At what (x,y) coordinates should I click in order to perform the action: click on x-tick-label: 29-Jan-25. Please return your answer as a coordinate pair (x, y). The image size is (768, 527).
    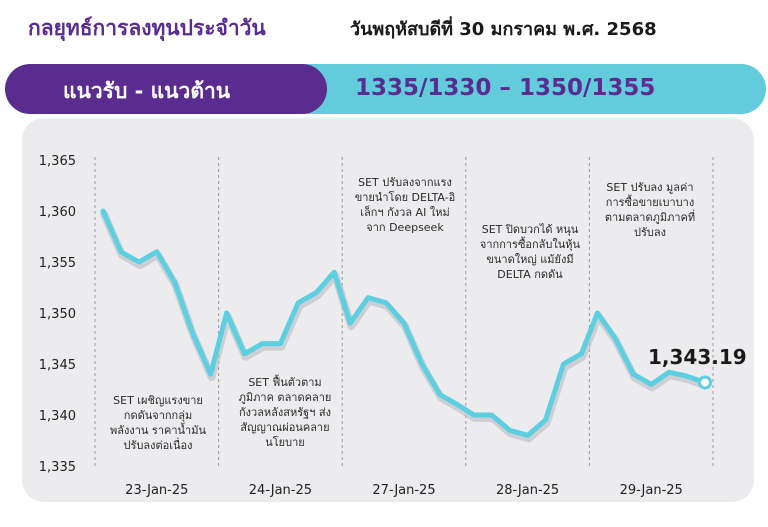
    Looking at the image, I should click on (651, 490).